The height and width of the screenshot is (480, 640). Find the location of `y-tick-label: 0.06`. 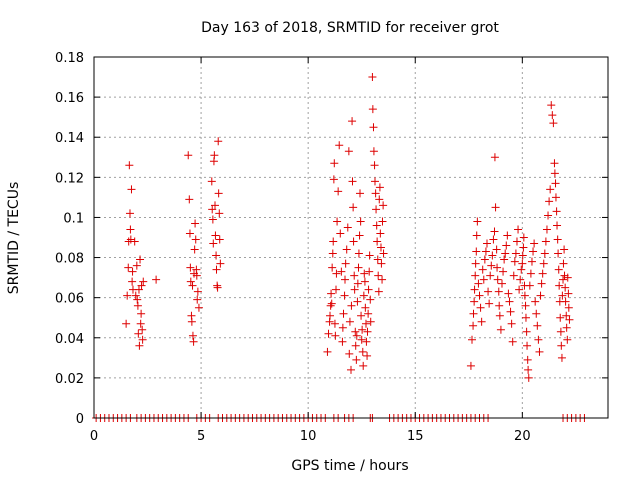

y-tick-label: 0.06 is located at coordinates (69, 299).